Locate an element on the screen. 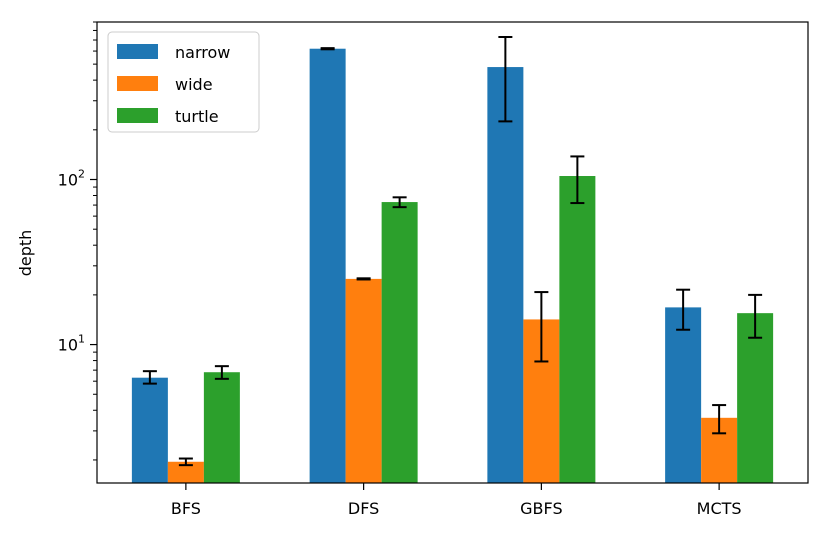  x-tick-label-gbfs: GBFS is located at coordinates (541, 508).